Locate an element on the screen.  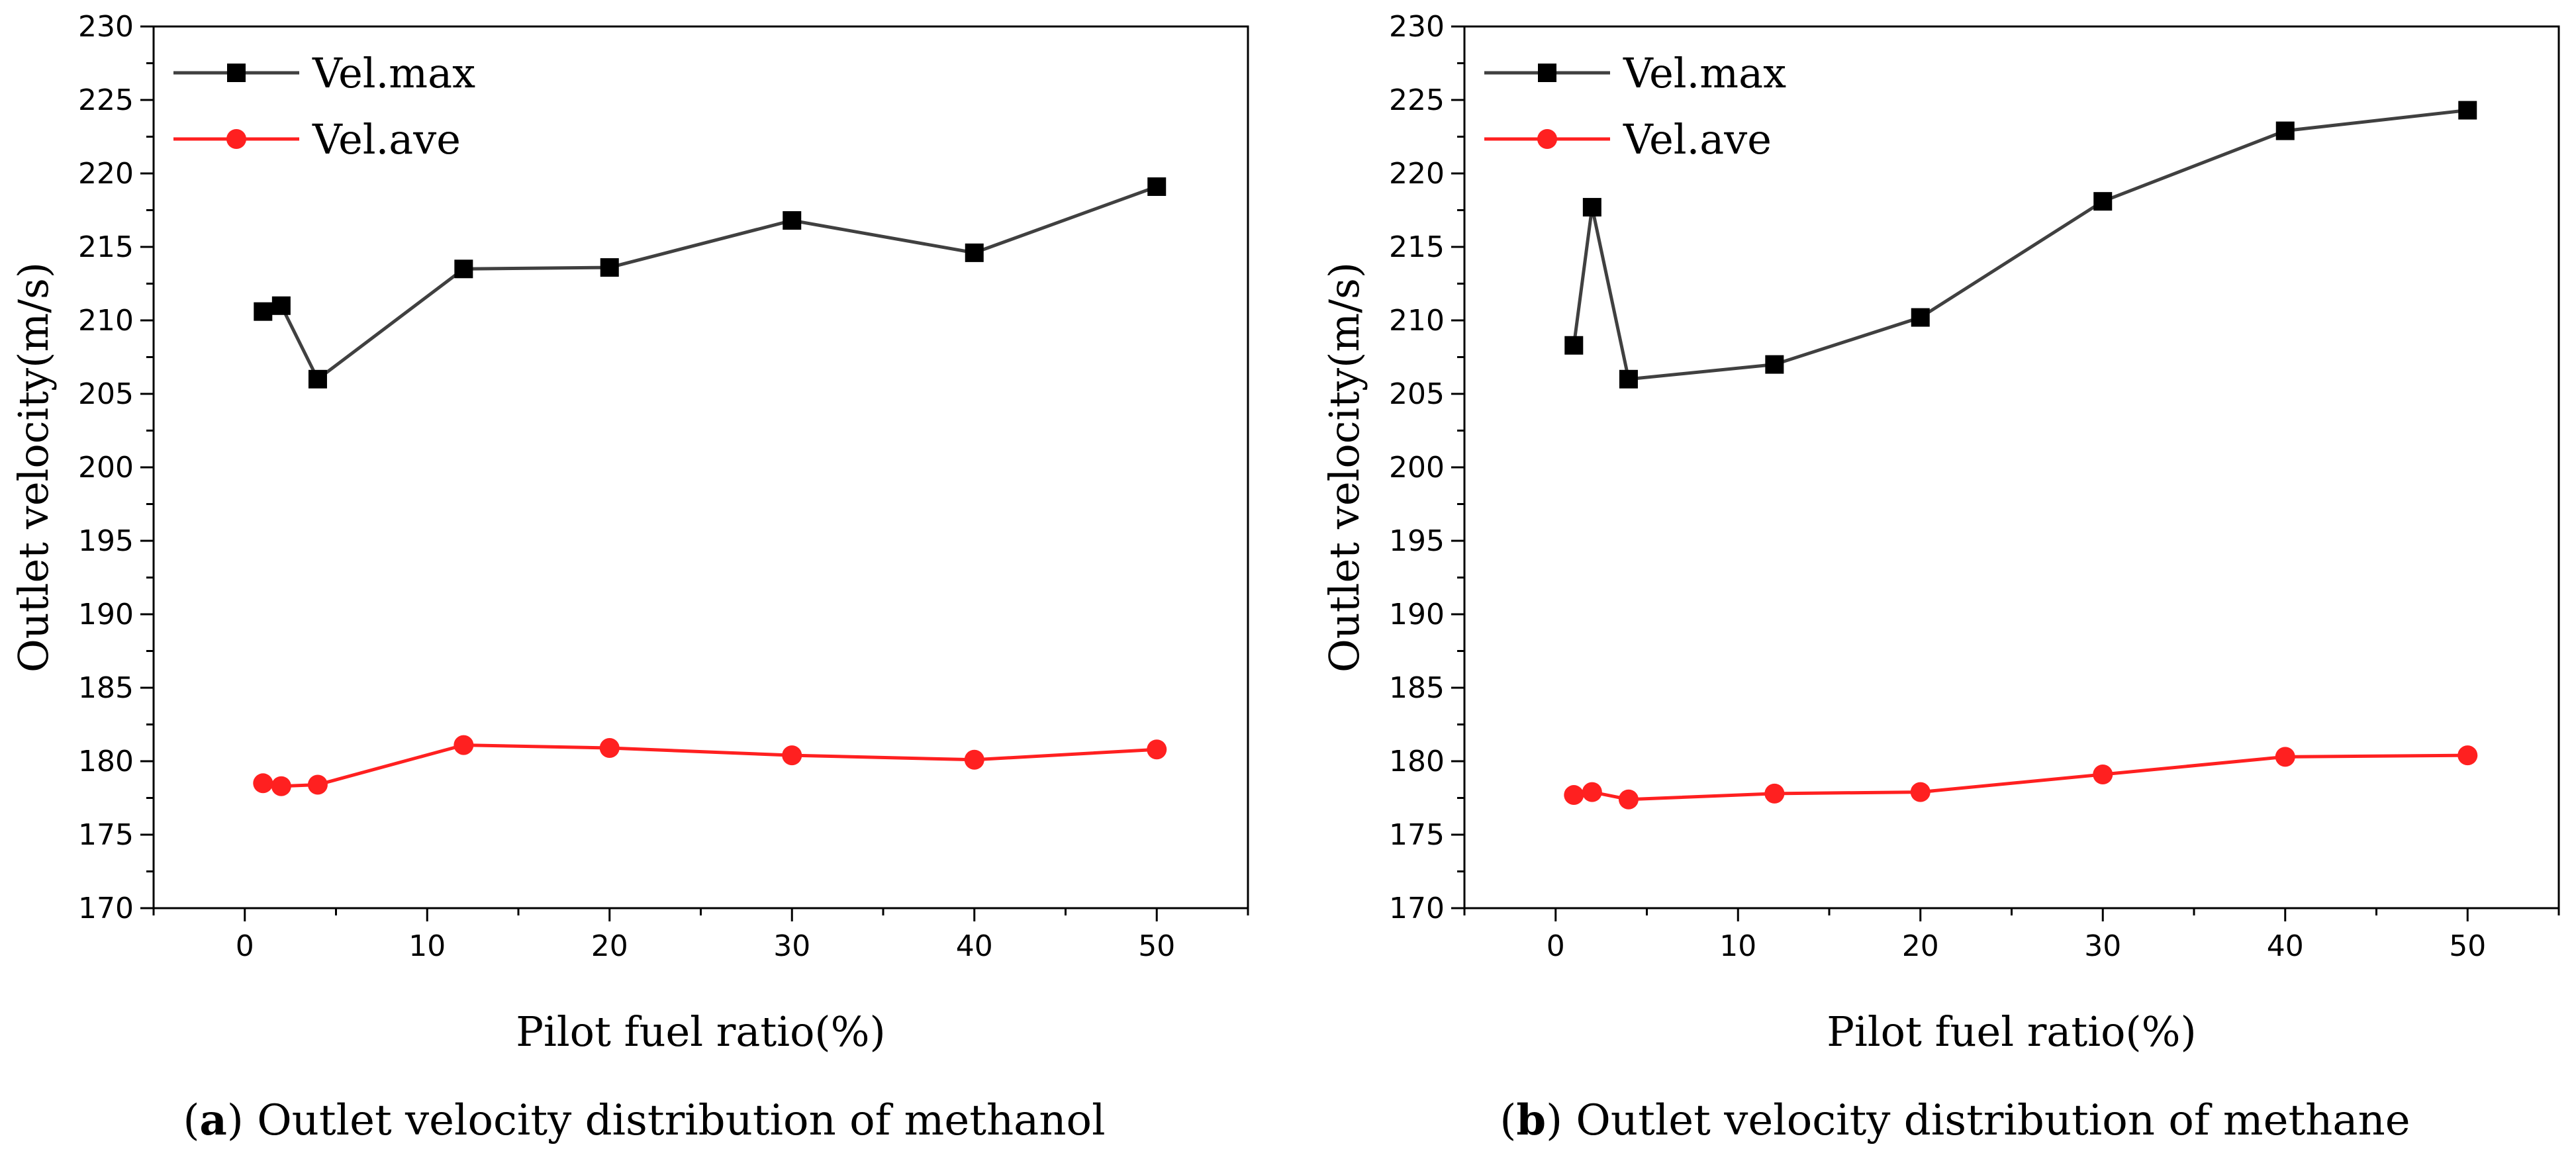
caption-b-letter: b is located at coordinates (1531, 1120).